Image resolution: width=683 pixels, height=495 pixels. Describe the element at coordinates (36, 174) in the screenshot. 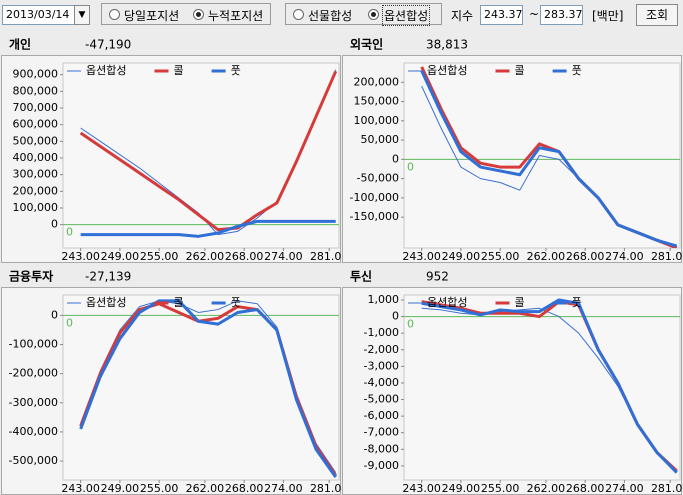

I see `y-tick-label: 300,000` at that location.